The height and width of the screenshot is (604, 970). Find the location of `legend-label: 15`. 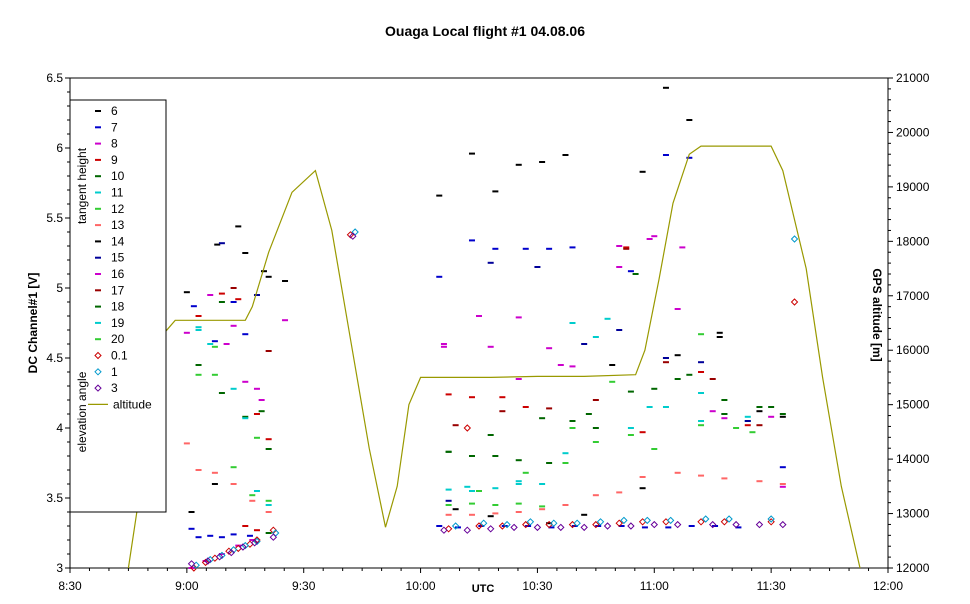

legend-label: 15 is located at coordinates (118, 258).